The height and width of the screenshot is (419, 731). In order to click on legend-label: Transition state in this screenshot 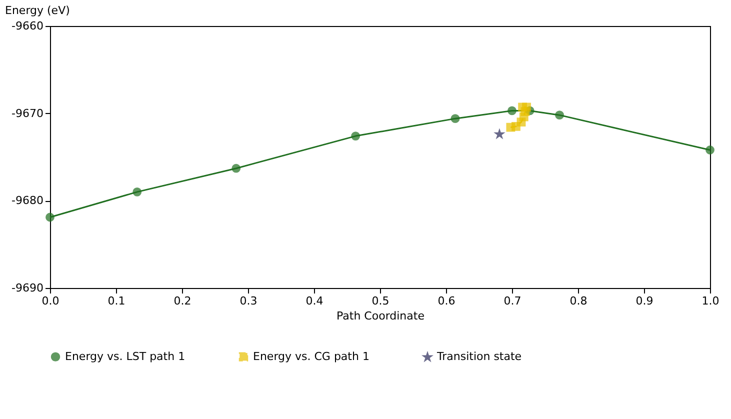, I will do `click(479, 357)`.